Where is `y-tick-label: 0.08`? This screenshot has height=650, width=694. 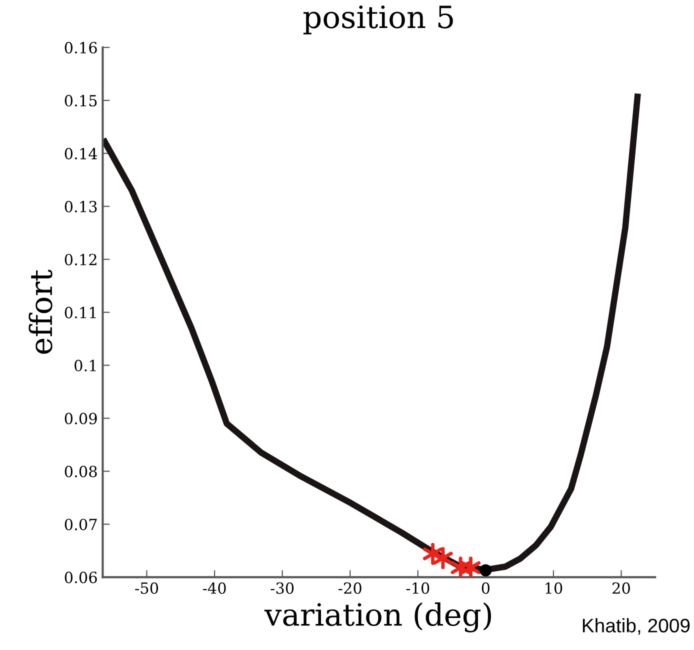
y-tick-label: 0.08 is located at coordinates (80, 472).